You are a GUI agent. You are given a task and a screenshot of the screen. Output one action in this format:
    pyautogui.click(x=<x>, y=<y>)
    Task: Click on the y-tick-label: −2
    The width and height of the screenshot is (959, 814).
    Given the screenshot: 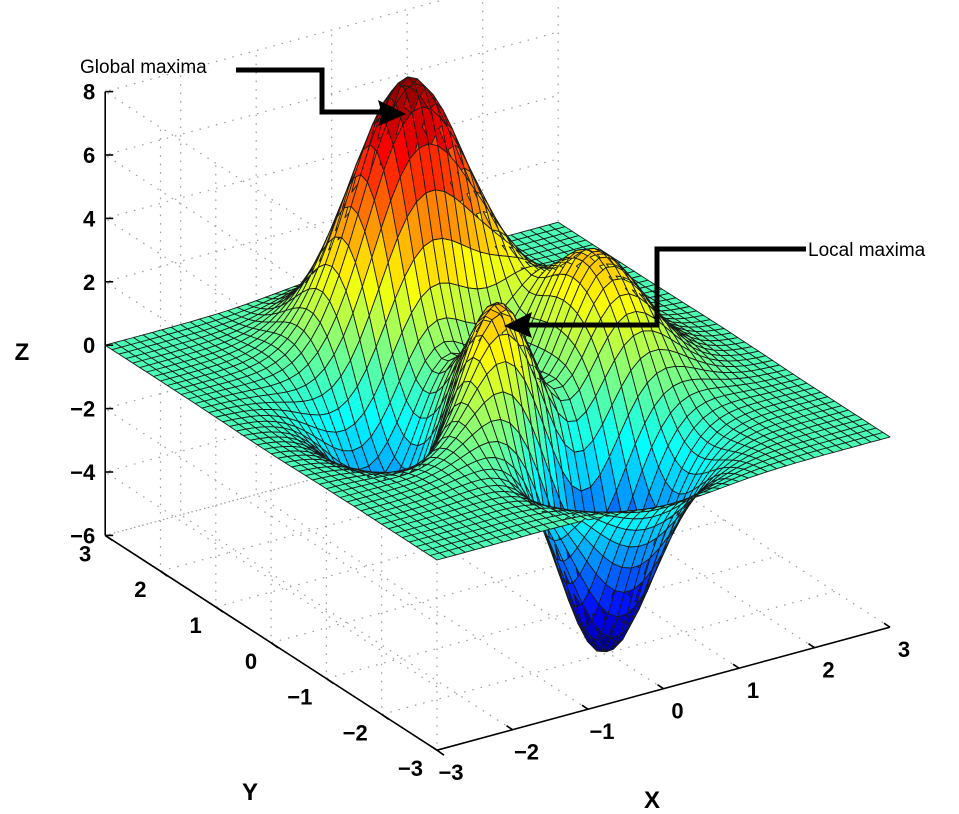 What is the action you would take?
    pyautogui.click(x=355, y=732)
    